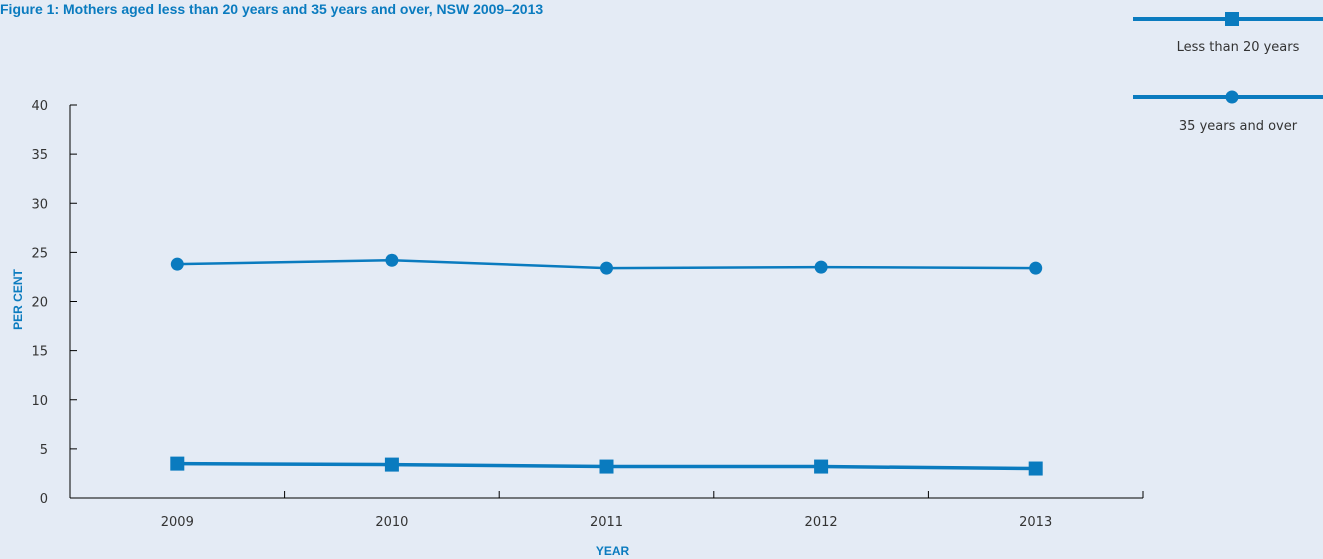 The height and width of the screenshot is (559, 1323). What do you see at coordinates (44, 499) in the screenshot?
I see `y-tick-label: 0` at bounding box center [44, 499].